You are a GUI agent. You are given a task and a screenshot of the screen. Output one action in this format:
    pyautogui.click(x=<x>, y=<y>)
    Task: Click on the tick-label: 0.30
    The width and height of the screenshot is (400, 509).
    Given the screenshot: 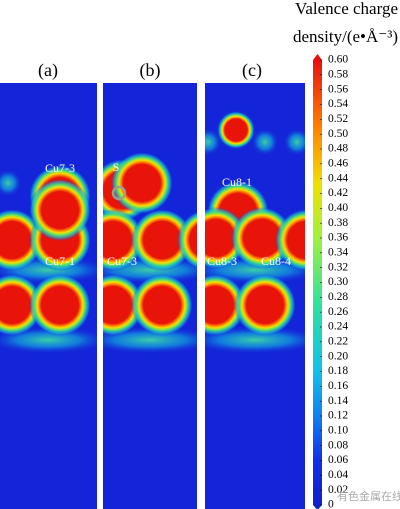 What is the action you would take?
    pyautogui.click(x=338, y=282)
    